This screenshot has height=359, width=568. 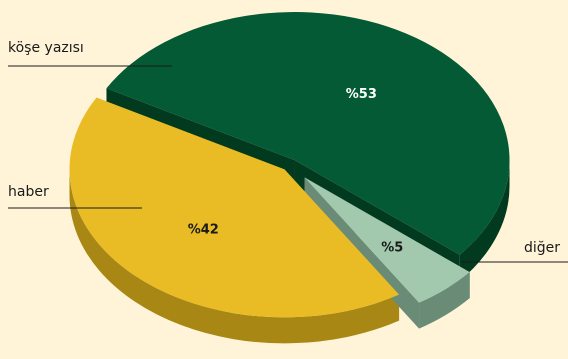 I want to click on slice-value-label-2: %42, so click(x=203, y=230).